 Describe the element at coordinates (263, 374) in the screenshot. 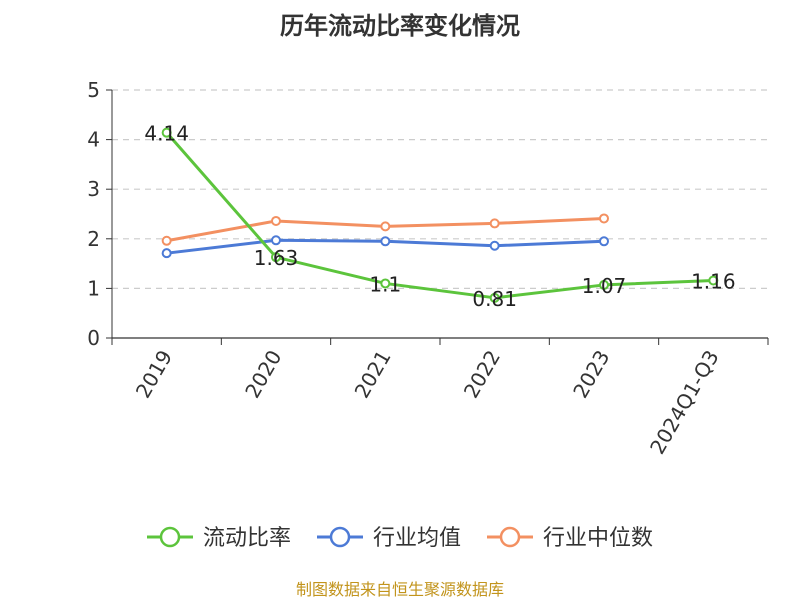

I see `x-tick-label: 2020` at that location.